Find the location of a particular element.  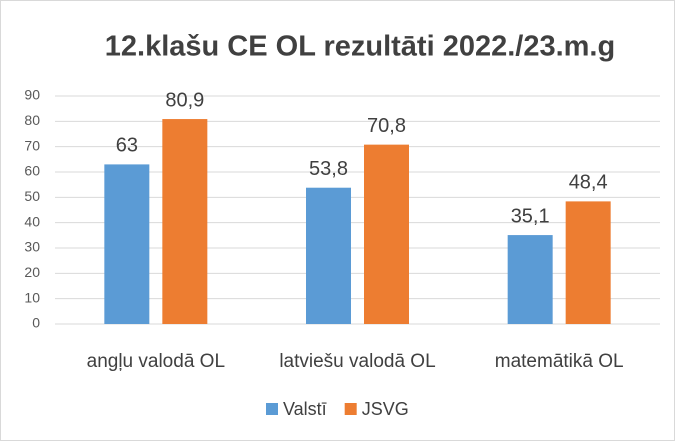

x-tick-label: matemātikā OL is located at coordinates (559, 361).